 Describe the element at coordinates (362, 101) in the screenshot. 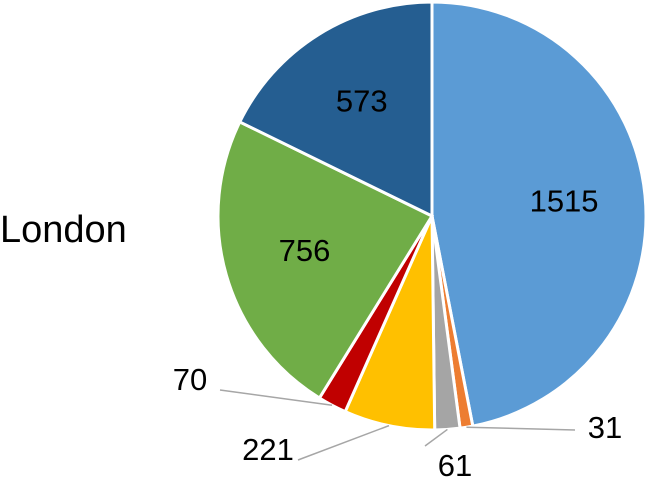

I see `data-label: 573` at that location.